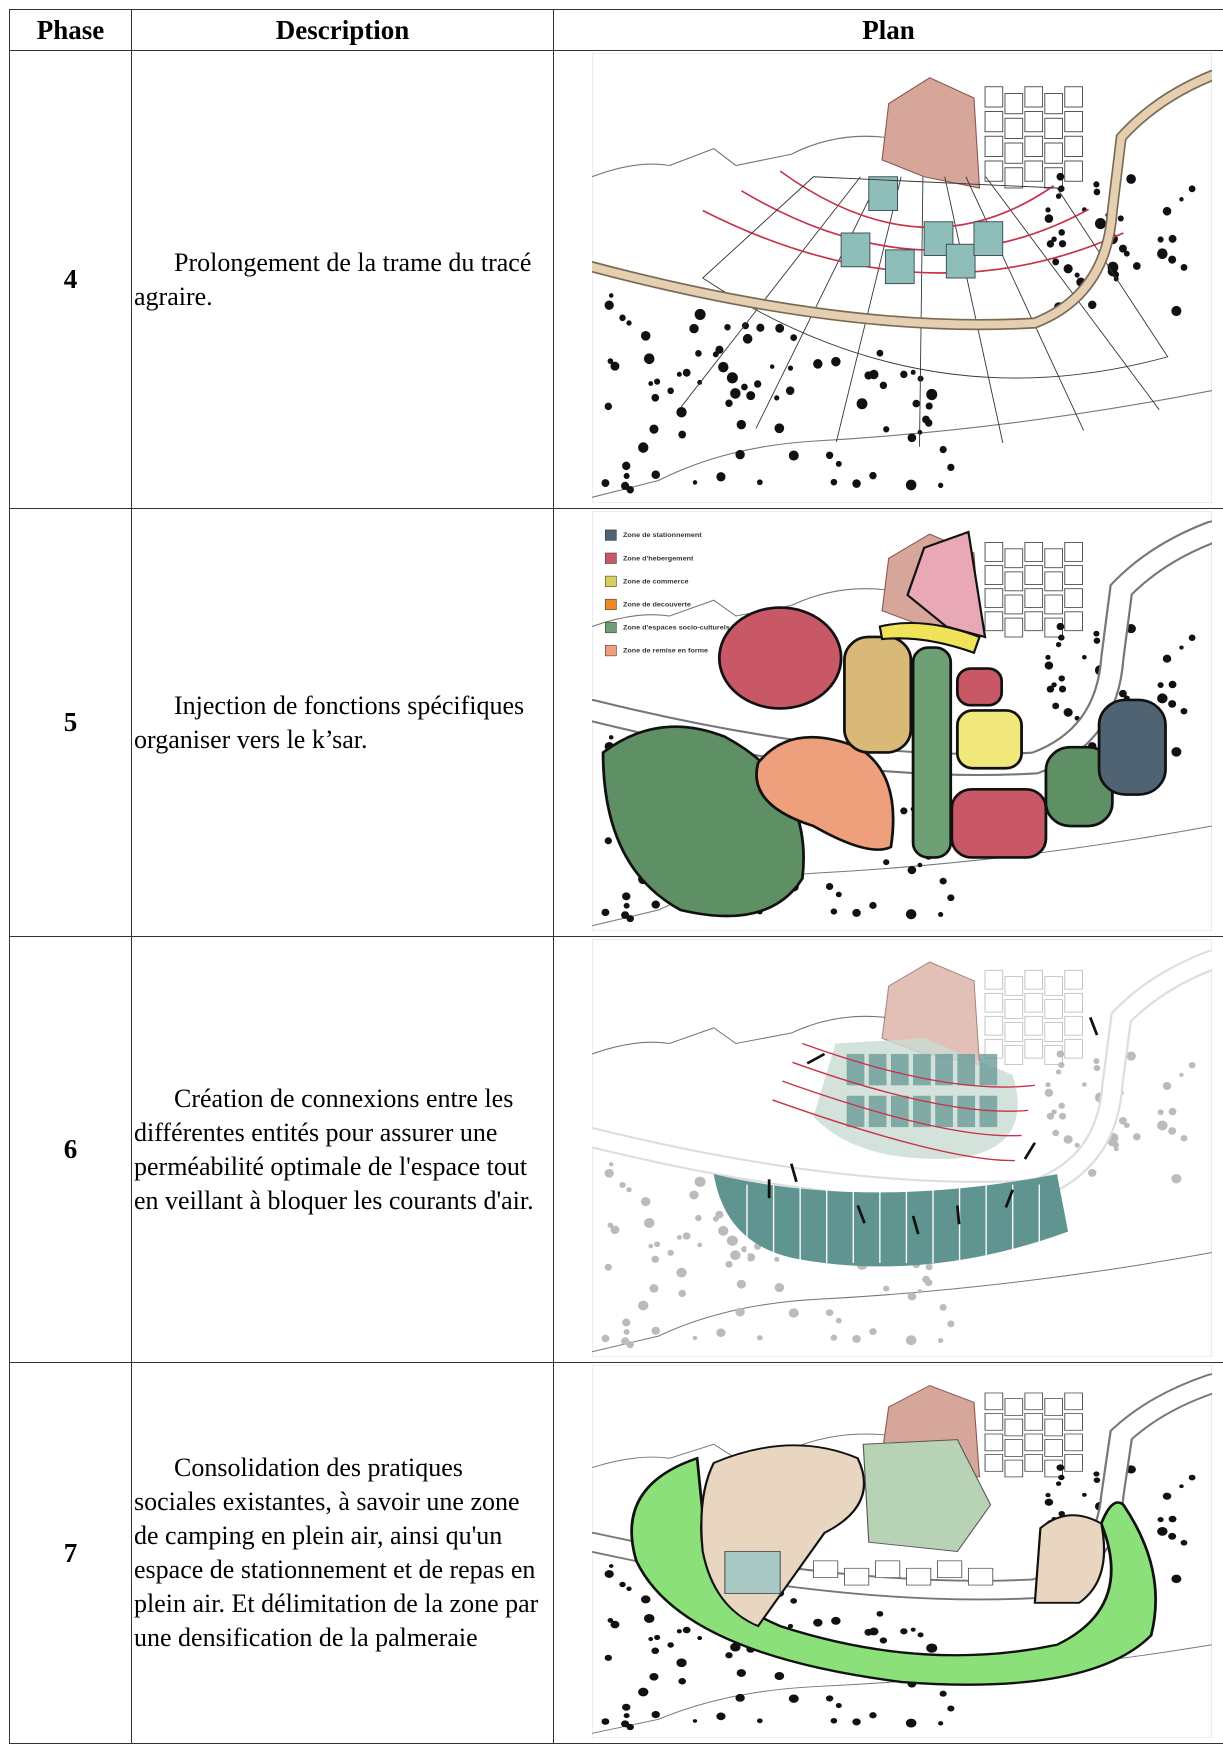 This screenshot has height=1744, width=1223. I want to click on zone-forme, so click(825, 793).